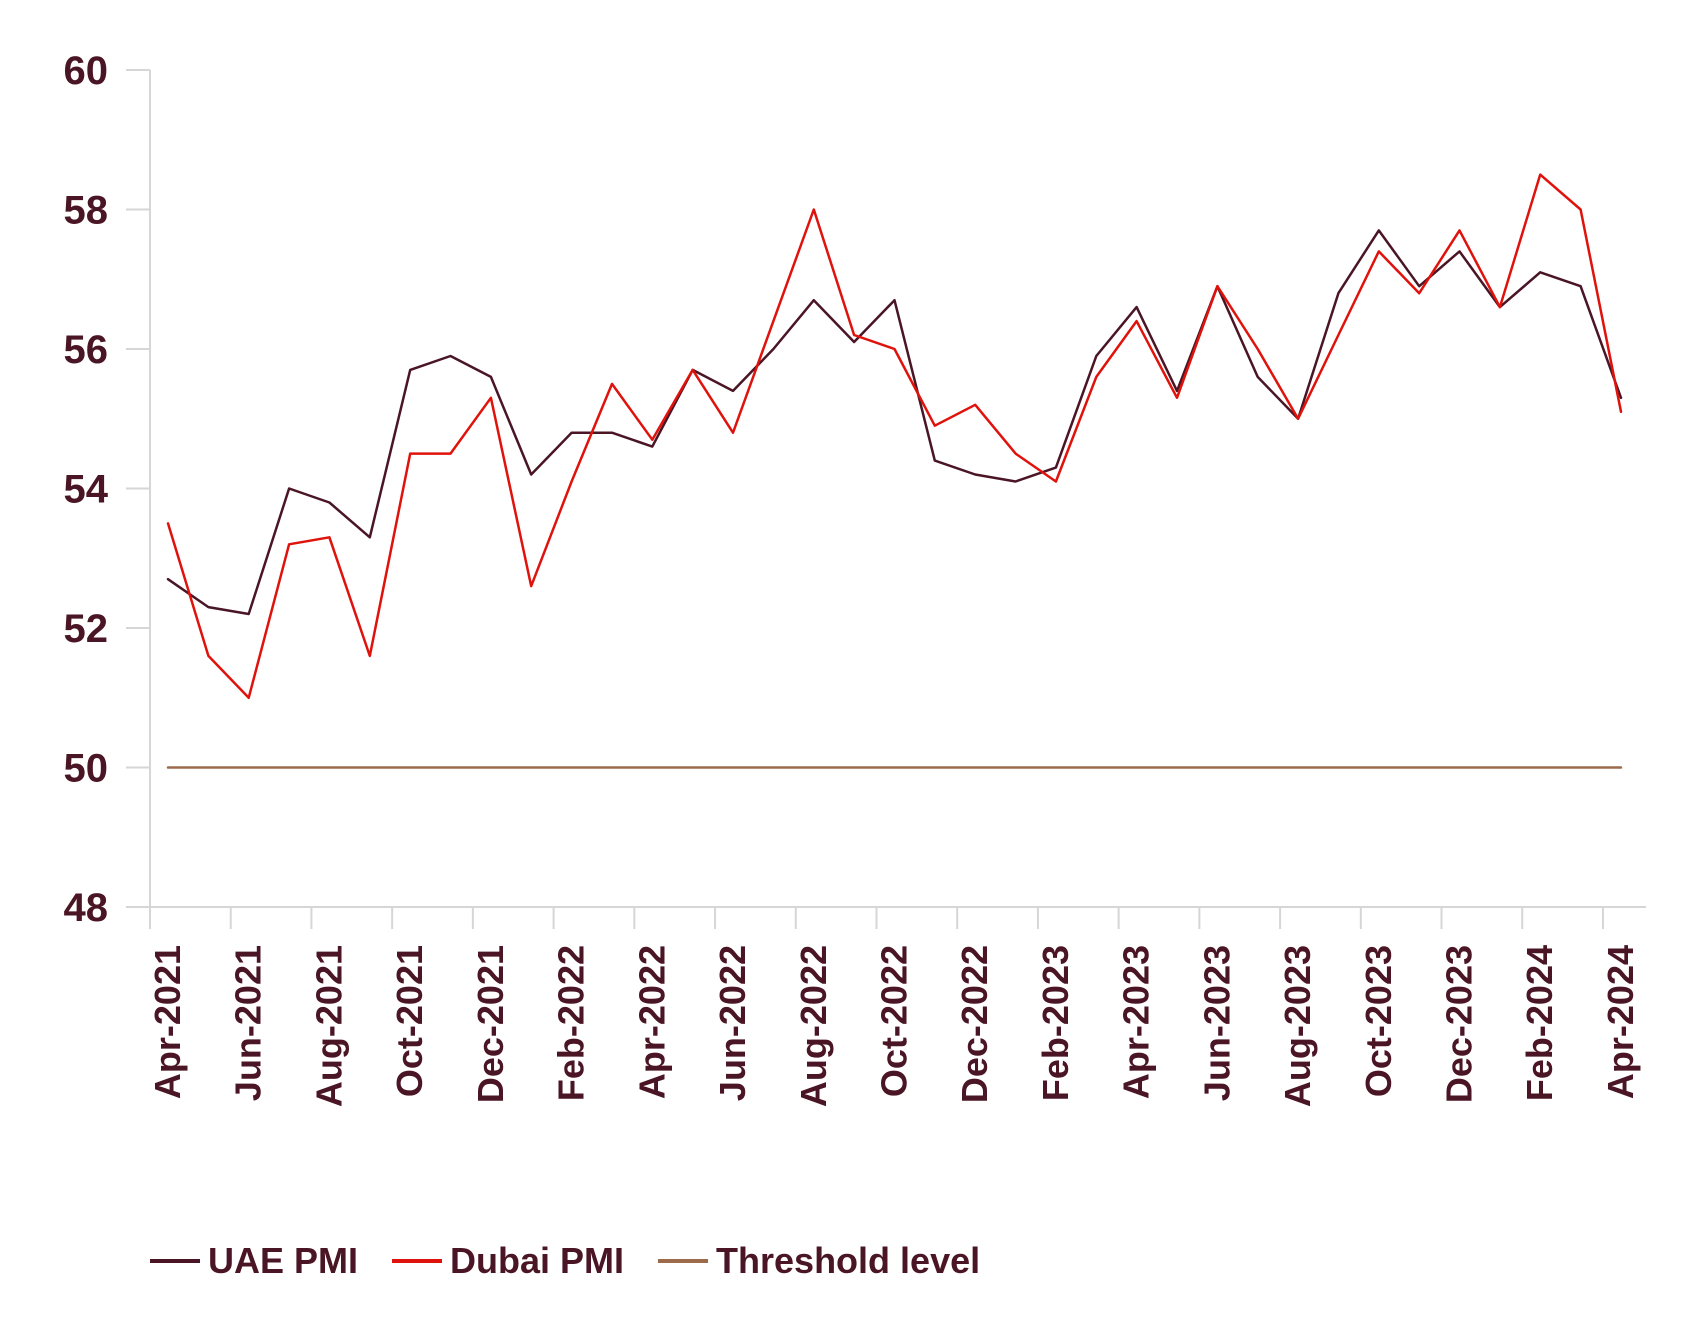 The height and width of the screenshot is (1329, 1686). I want to click on legend-label-dubai-pmi: Dubai PMI, so click(537, 1260).